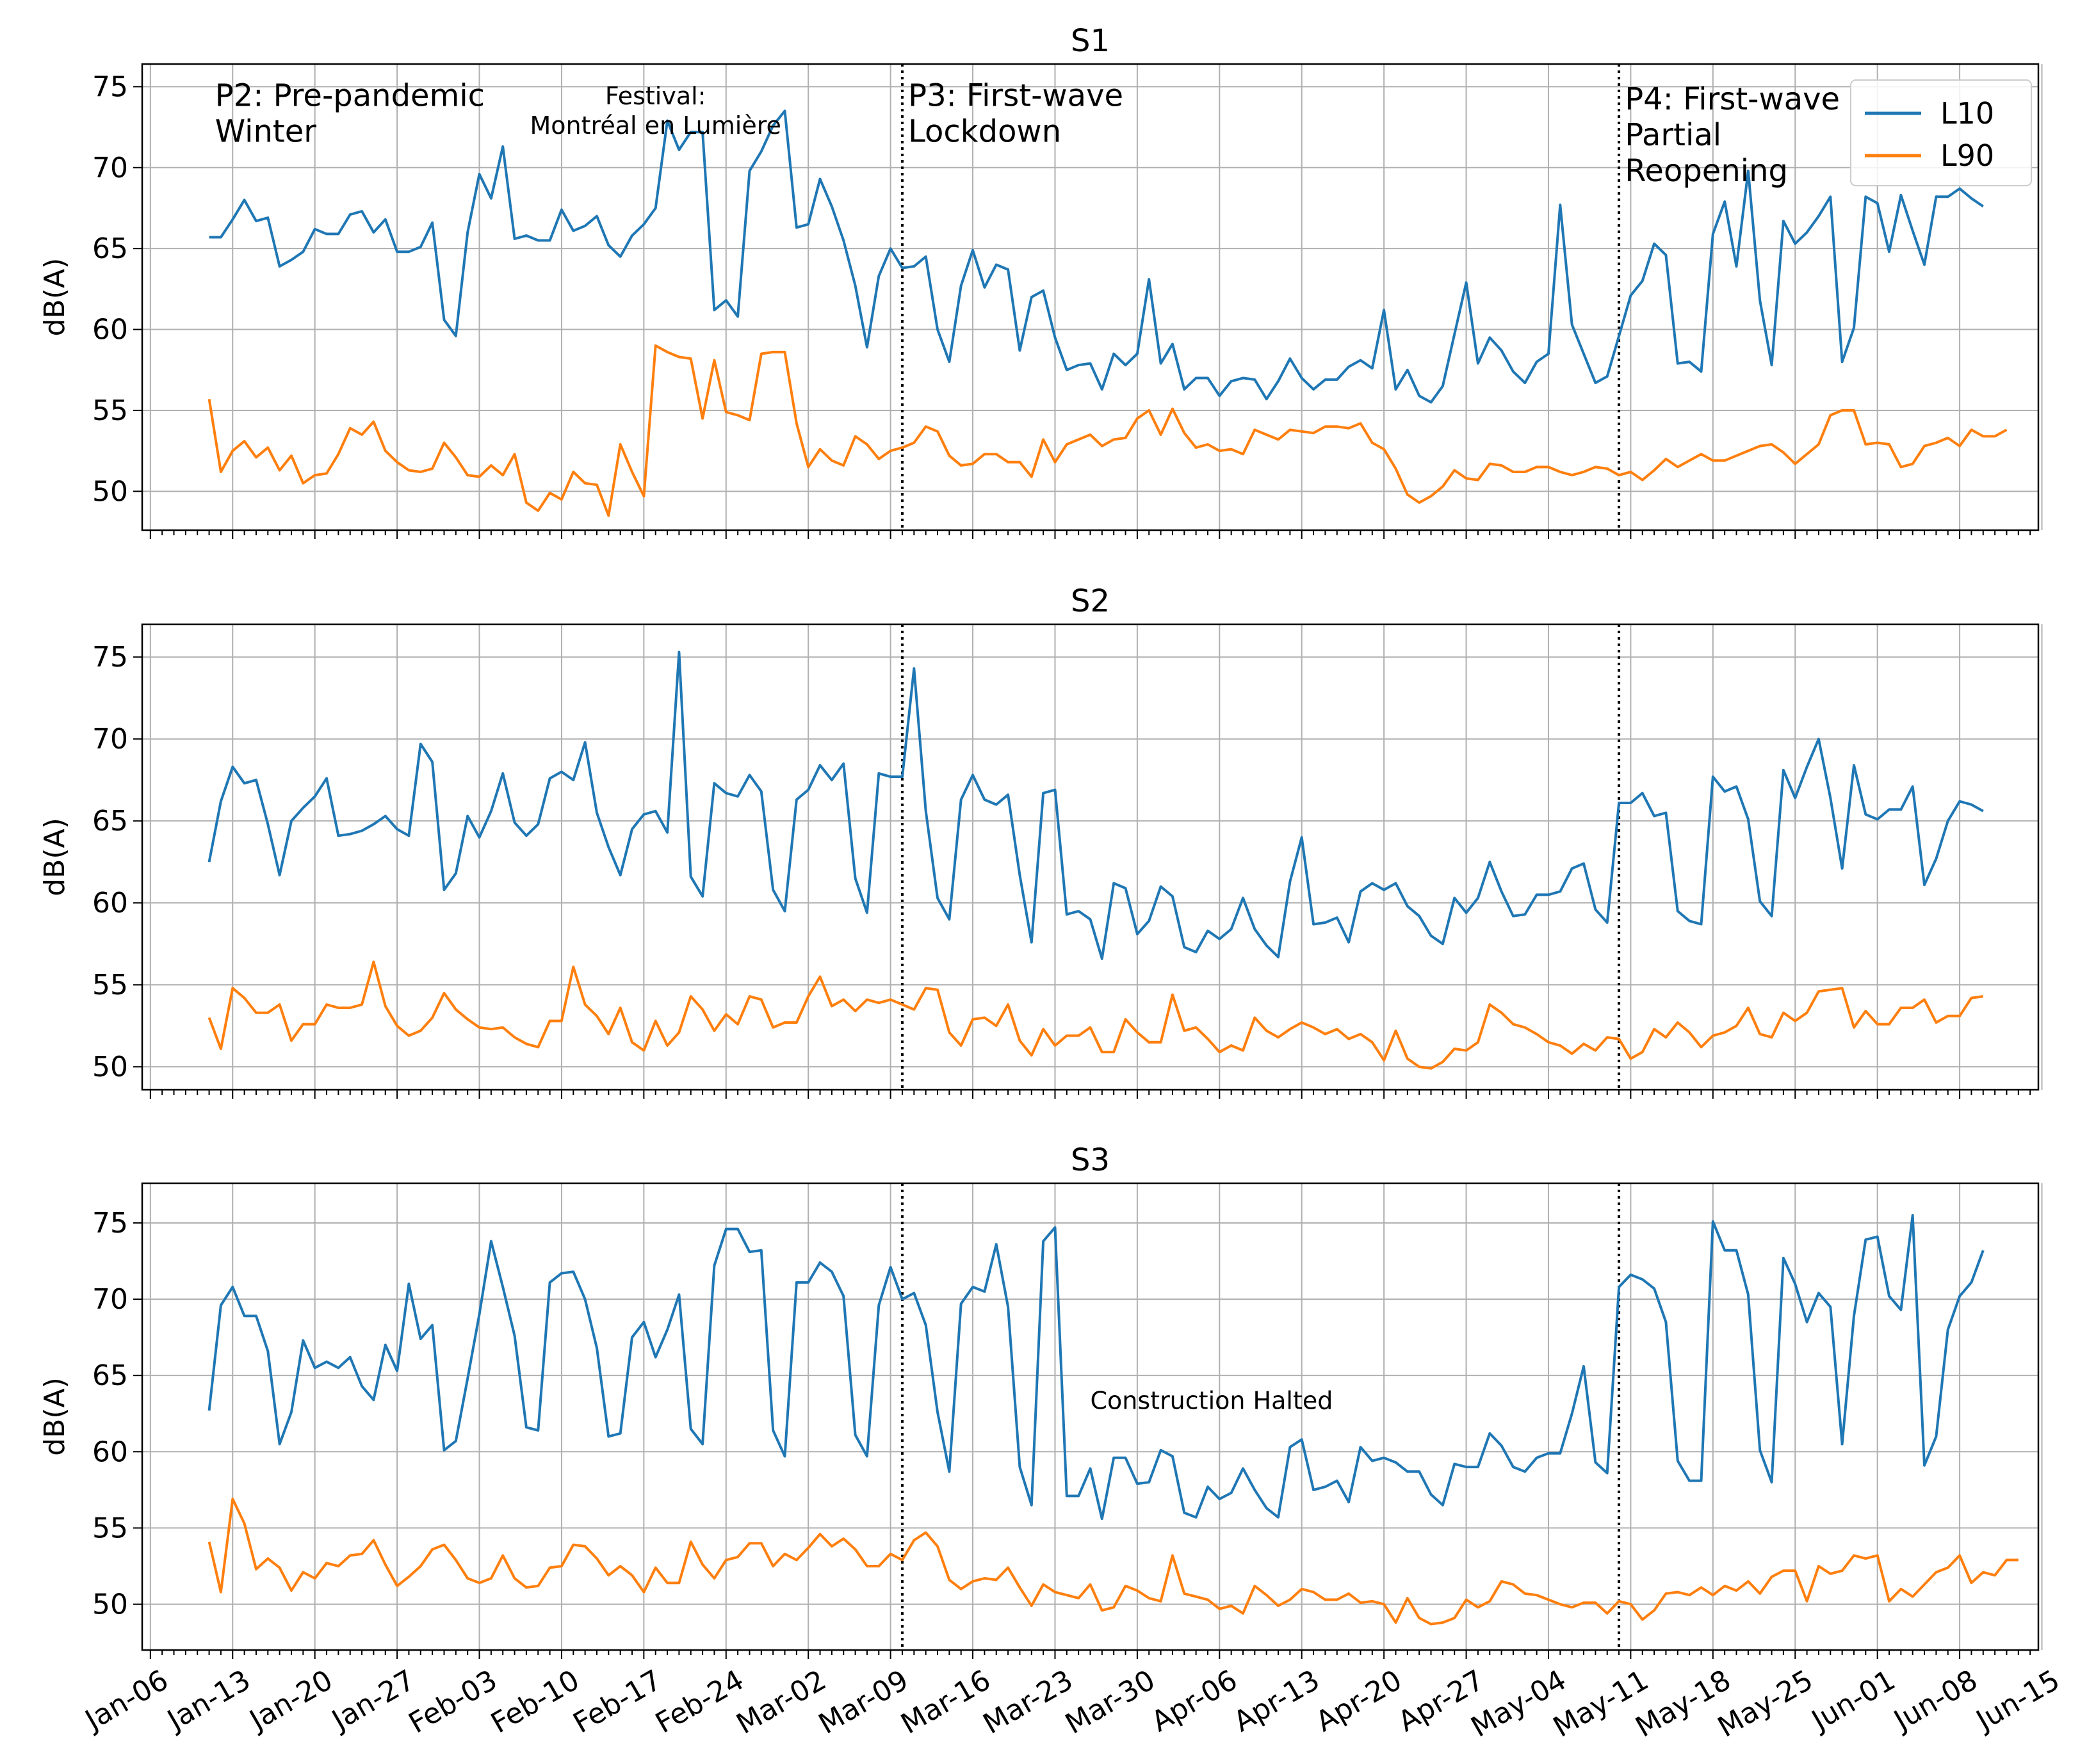  Describe the element at coordinates (1358, 1700) in the screenshot. I see `x-tick-label: Apr-20` at that location.